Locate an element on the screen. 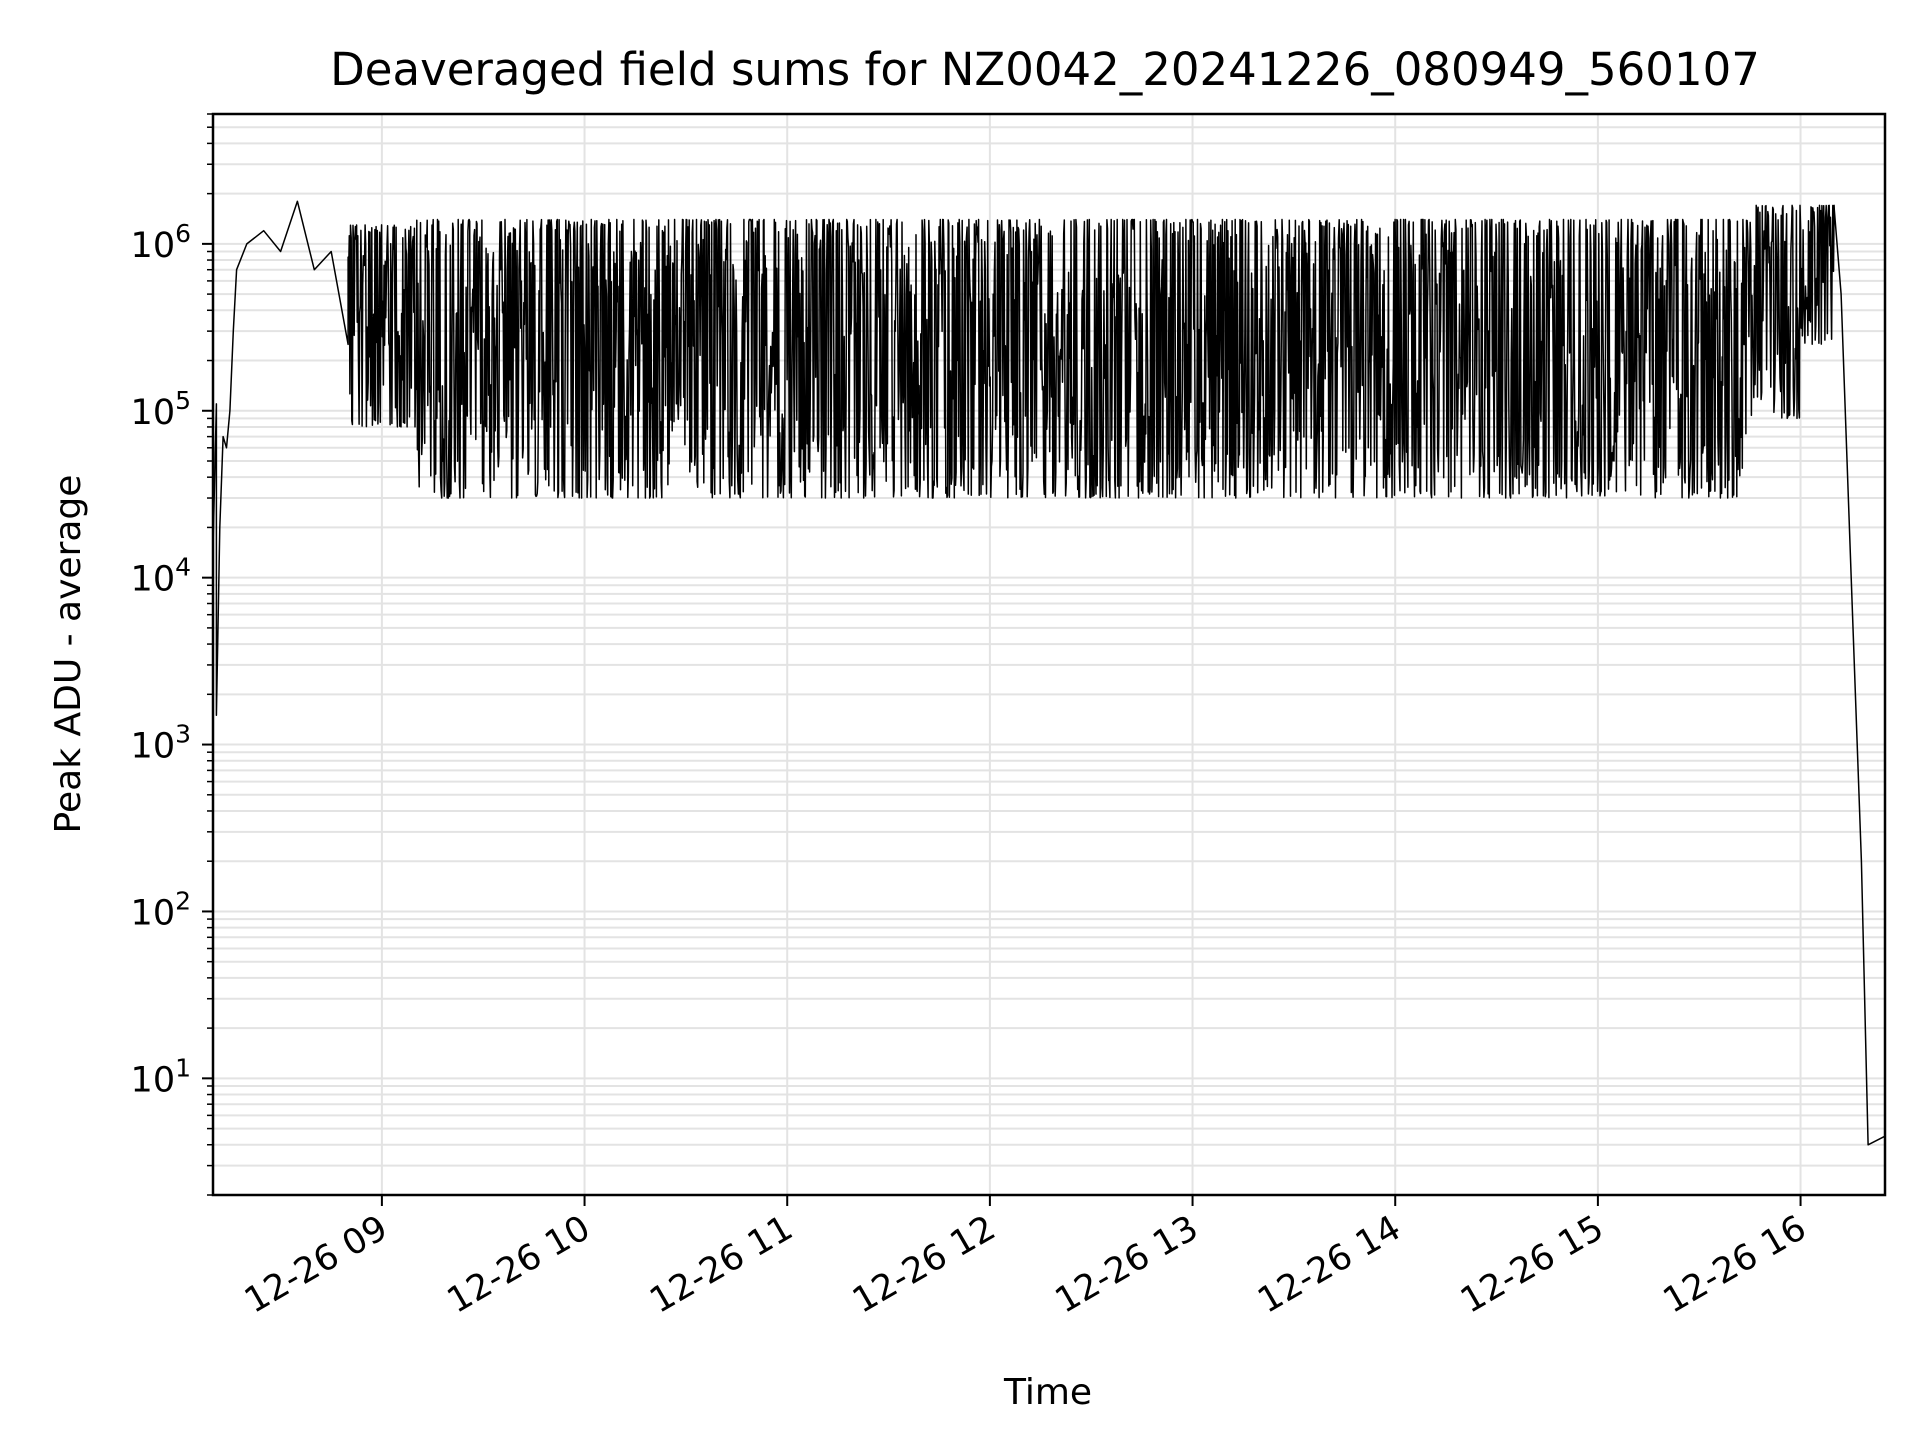 The width and height of the screenshot is (1920, 1440). x-axis-label: Time is located at coordinates (1047, 1392).